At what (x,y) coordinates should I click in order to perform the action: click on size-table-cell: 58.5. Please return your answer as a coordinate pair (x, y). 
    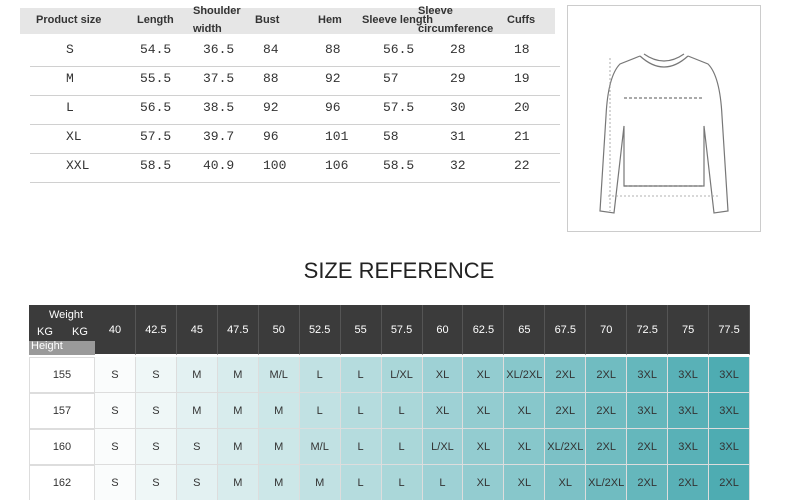
    Looking at the image, I should click on (399, 165).